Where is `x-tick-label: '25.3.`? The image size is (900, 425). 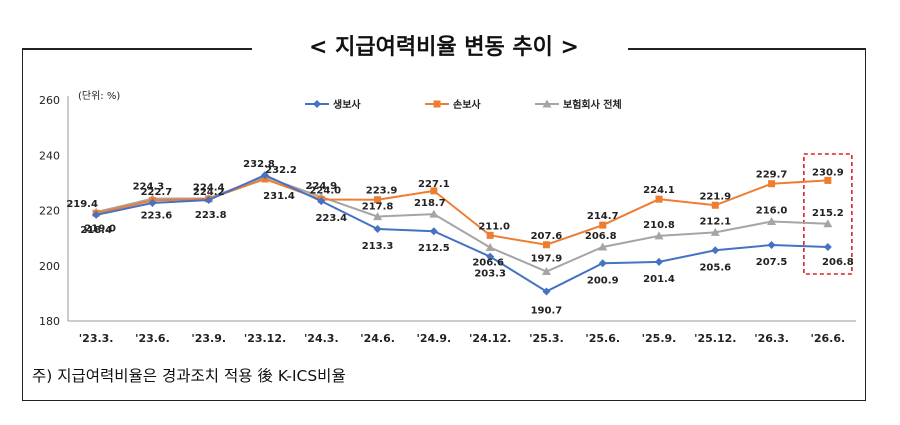 x-tick-label: '25.3. is located at coordinates (546, 338).